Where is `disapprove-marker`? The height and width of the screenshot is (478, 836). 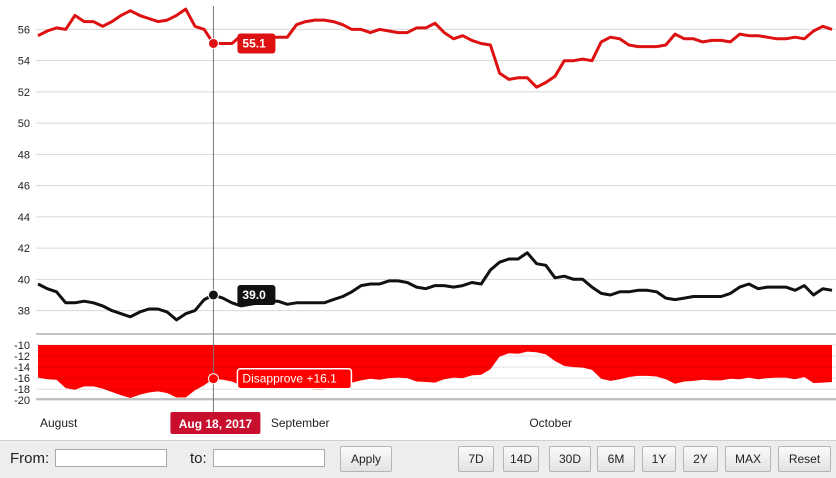
disapprove-marker is located at coordinates (213, 295).